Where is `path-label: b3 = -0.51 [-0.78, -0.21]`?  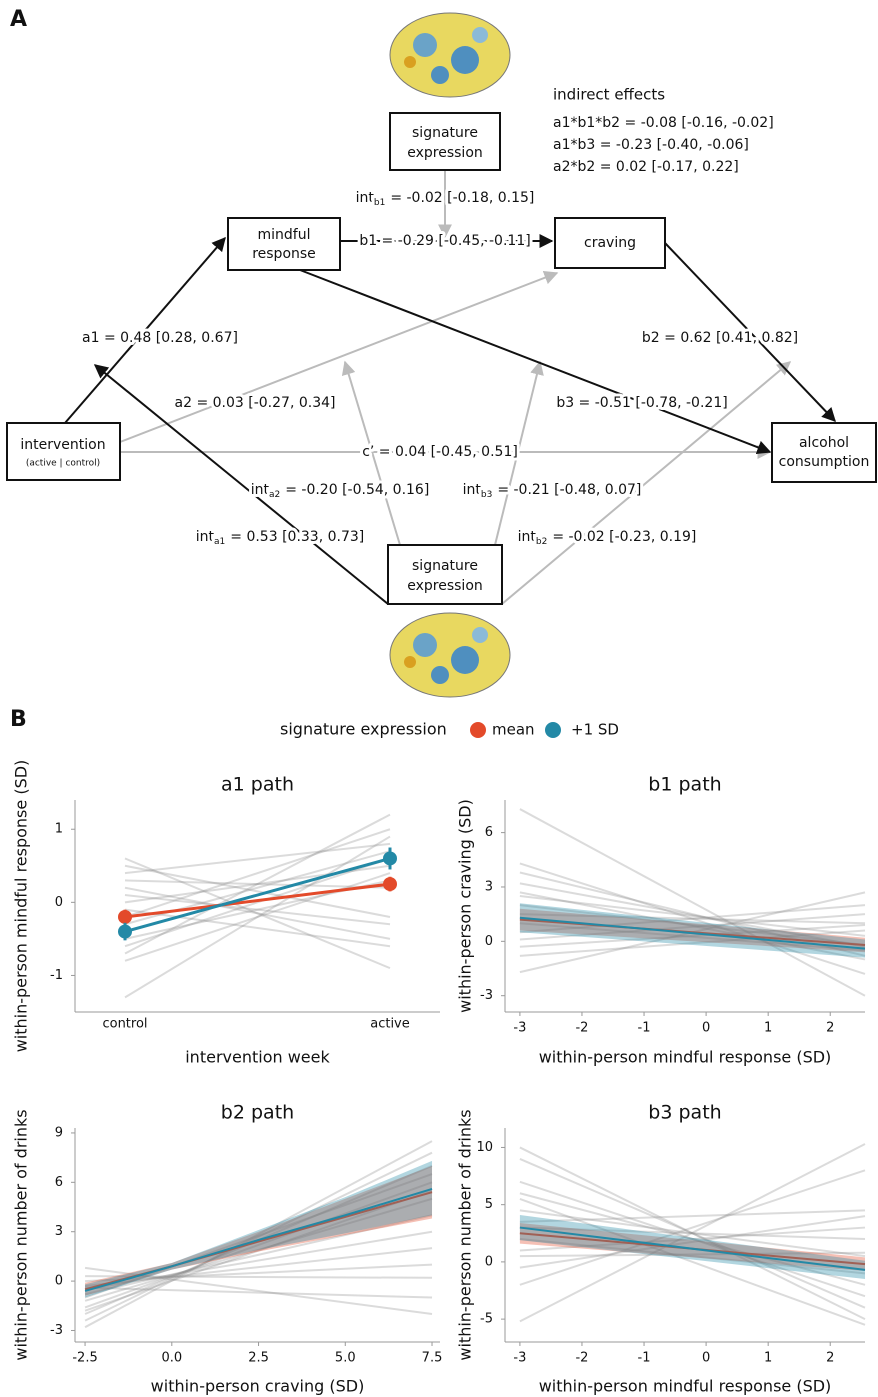 path-label: b3 = -0.51 [-0.78, -0.21] is located at coordinates (641, 403).